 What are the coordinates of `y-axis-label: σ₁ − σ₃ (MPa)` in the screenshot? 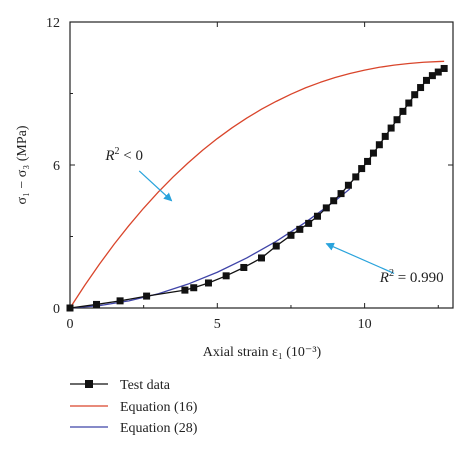 It's located at (22, 164).